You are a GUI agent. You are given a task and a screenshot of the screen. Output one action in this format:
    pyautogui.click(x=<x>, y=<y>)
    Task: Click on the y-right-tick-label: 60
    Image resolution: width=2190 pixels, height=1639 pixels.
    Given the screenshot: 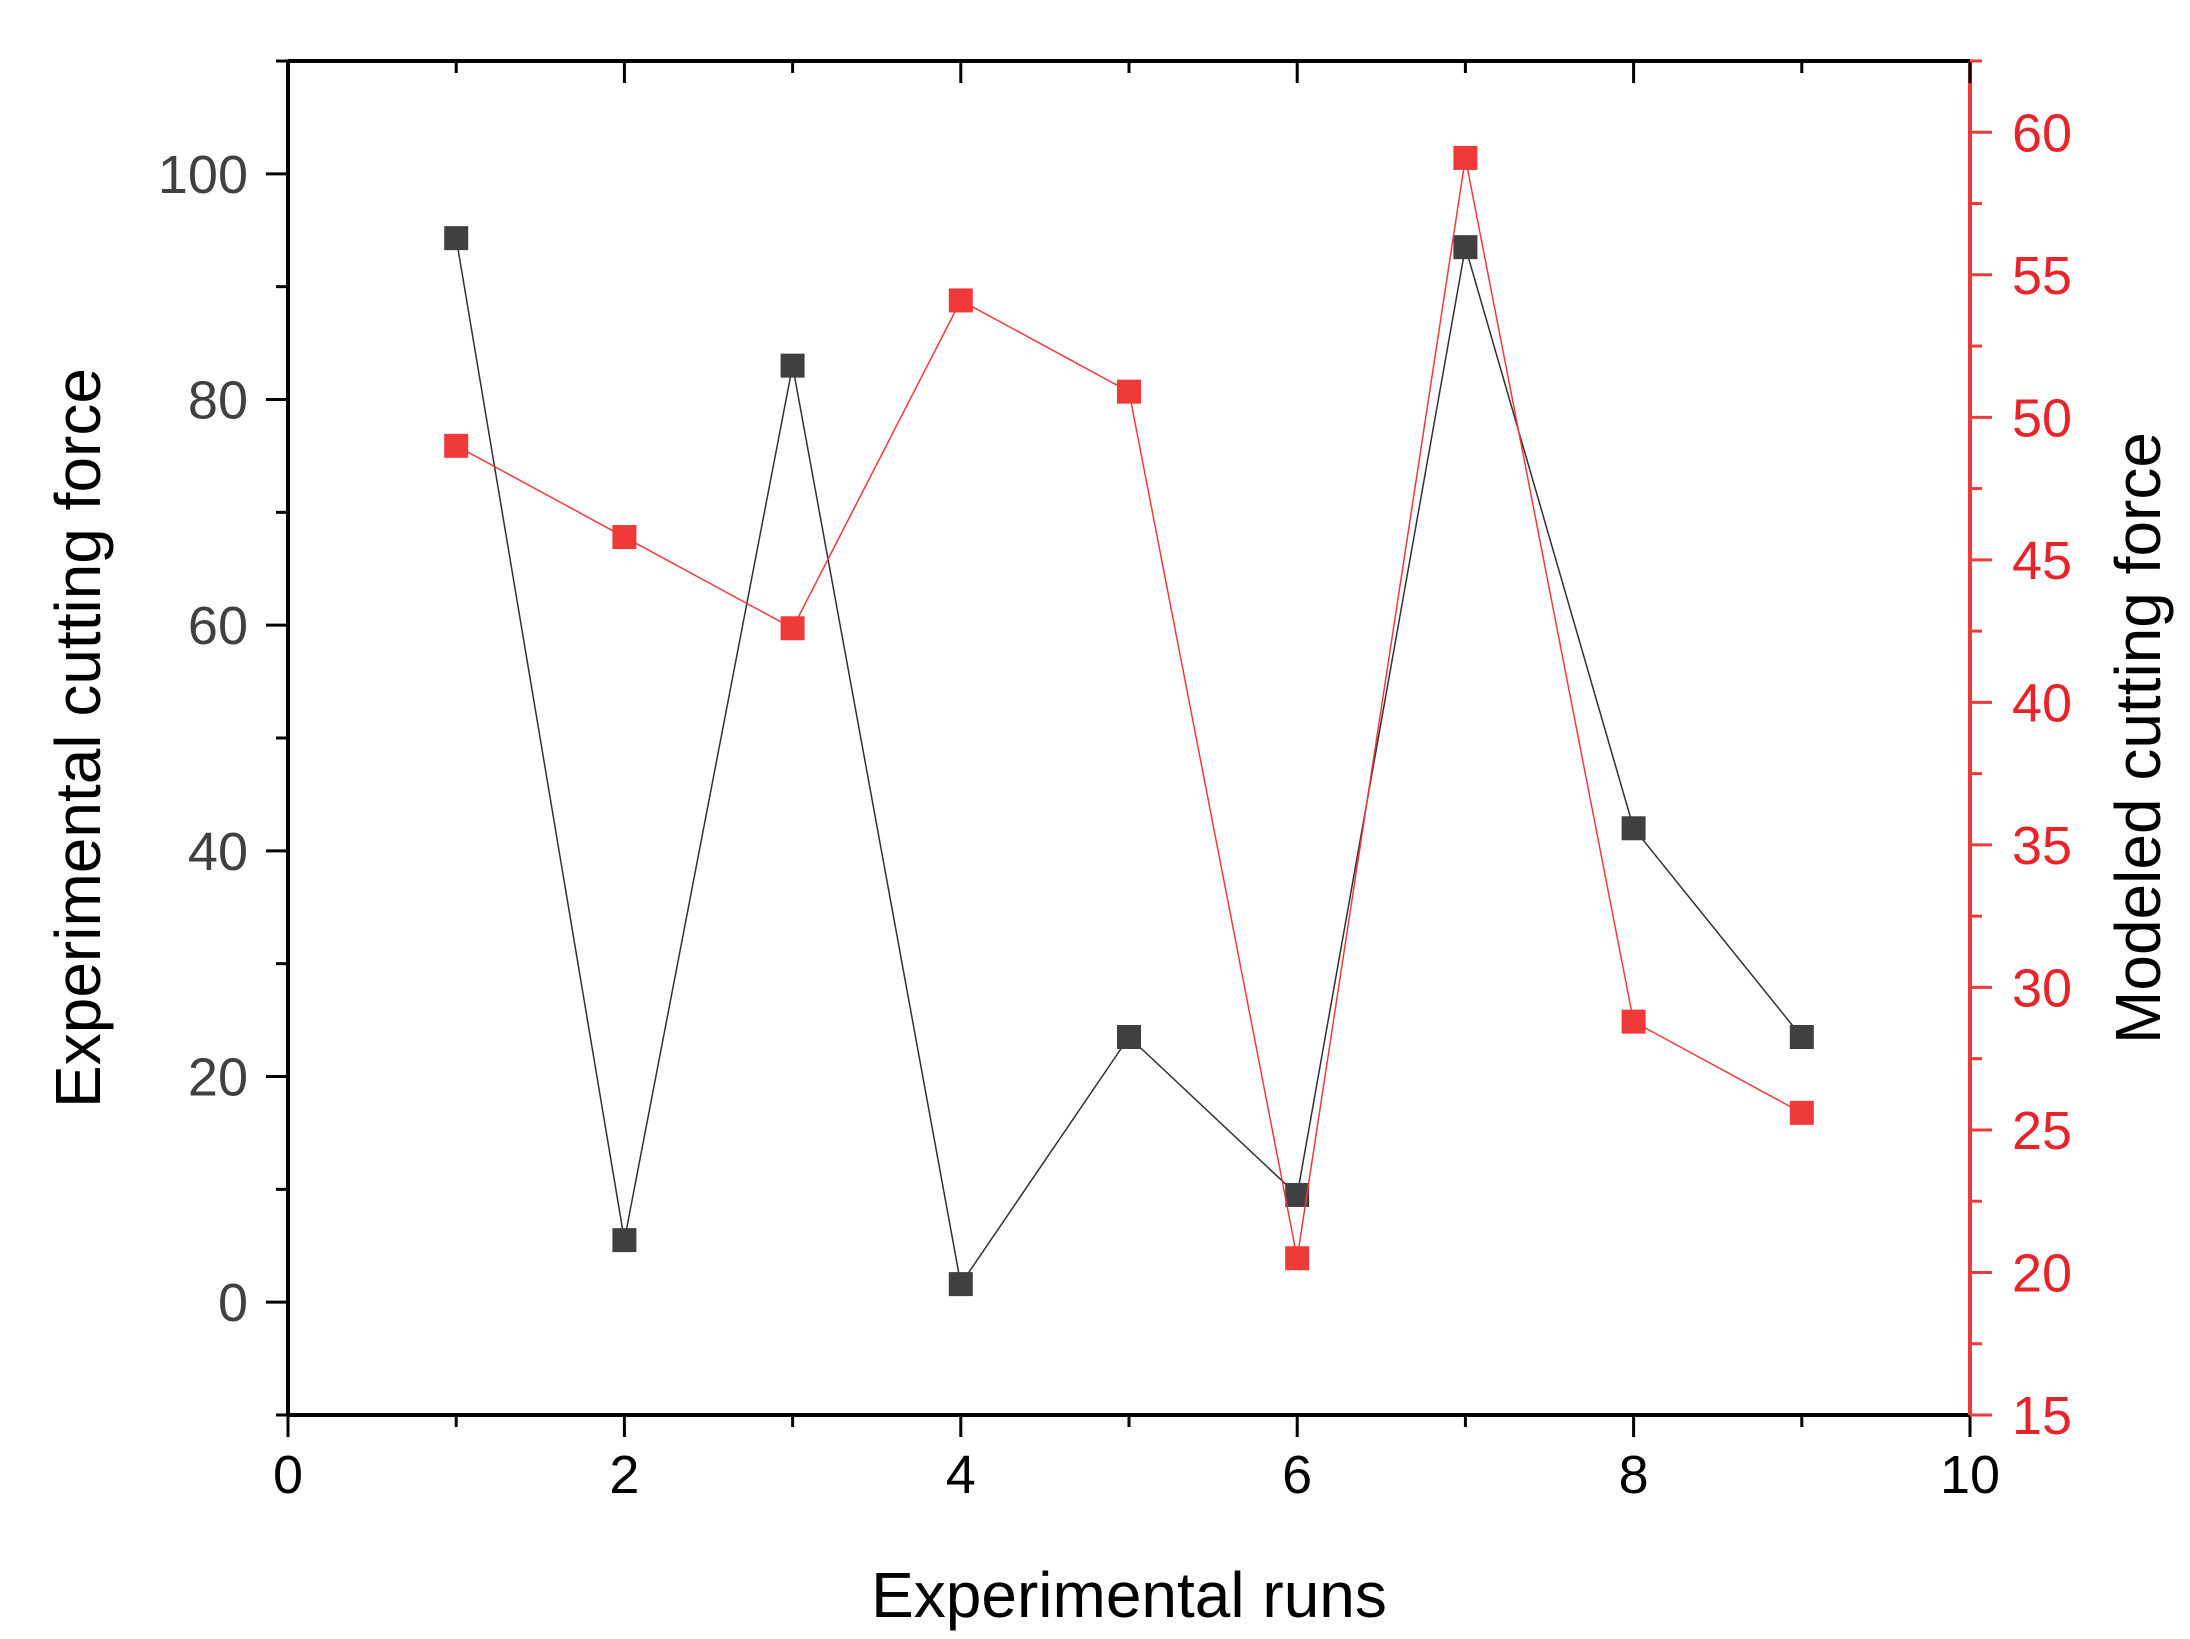 What is the action you would take?
    pyautogui.click(x=2042, y=133)
    